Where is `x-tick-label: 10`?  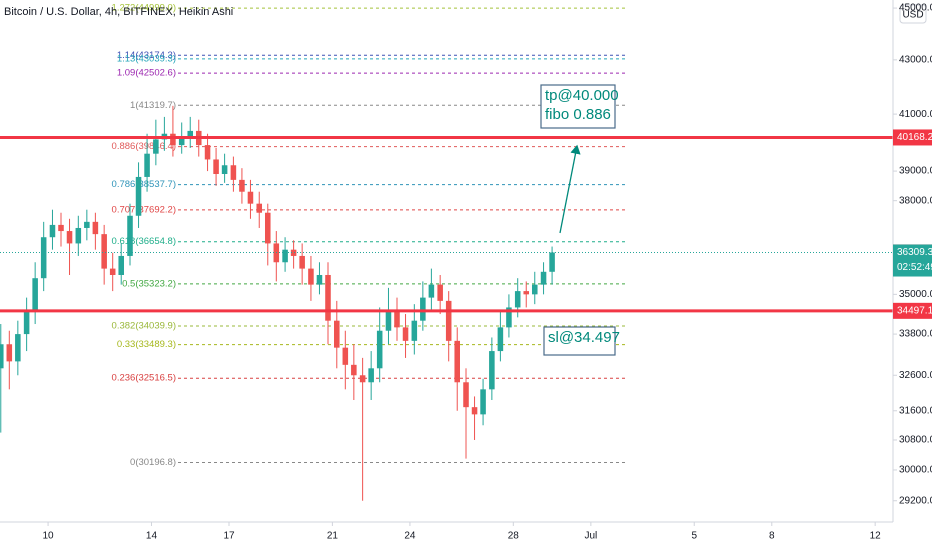 x-tick-label: 10 is located at coordinates (49, 536).